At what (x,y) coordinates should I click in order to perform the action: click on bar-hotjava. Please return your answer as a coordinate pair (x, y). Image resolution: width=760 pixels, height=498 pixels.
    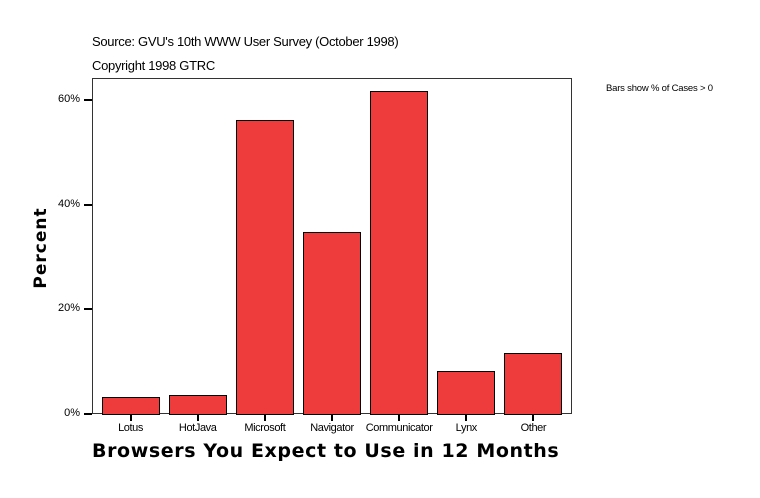
    Looking at the image, I should click on (197, 405).